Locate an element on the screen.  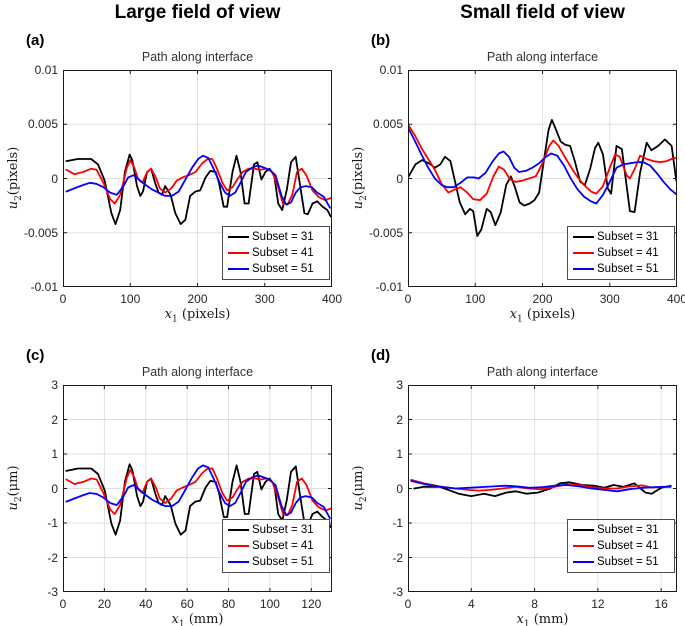
x-axis-ticks: 0 20 40 60 80 100 120 is located at coordinates (196, 604).